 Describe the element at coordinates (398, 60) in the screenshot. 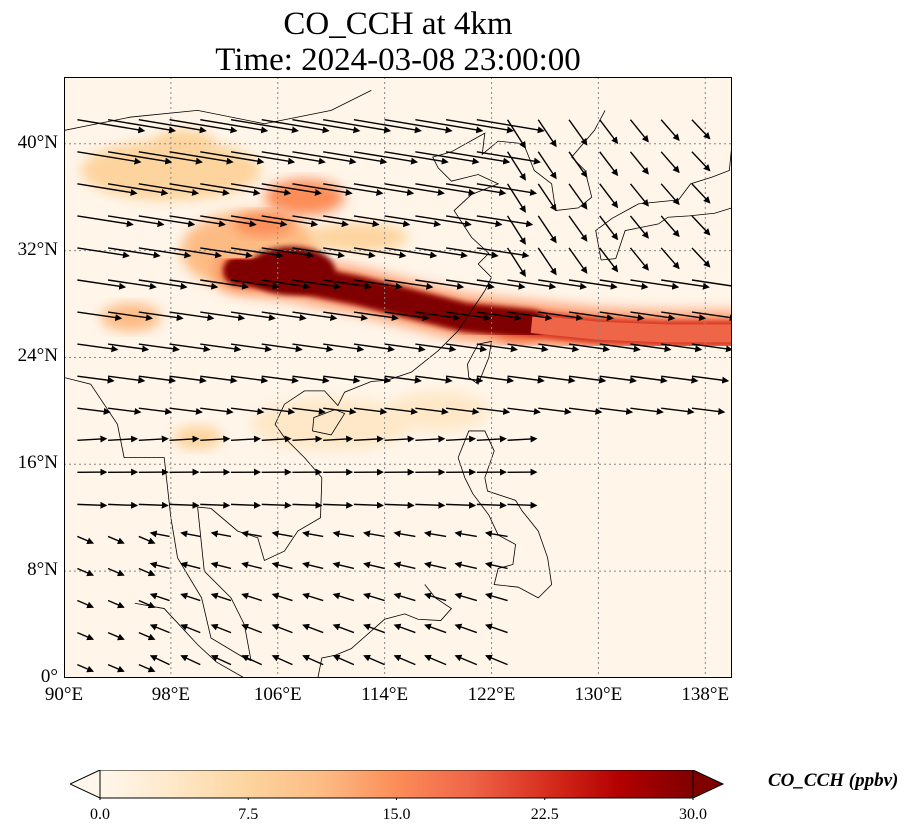

I see `map-subtitle: Time: 2024-03-08 23:00:00` at that location.